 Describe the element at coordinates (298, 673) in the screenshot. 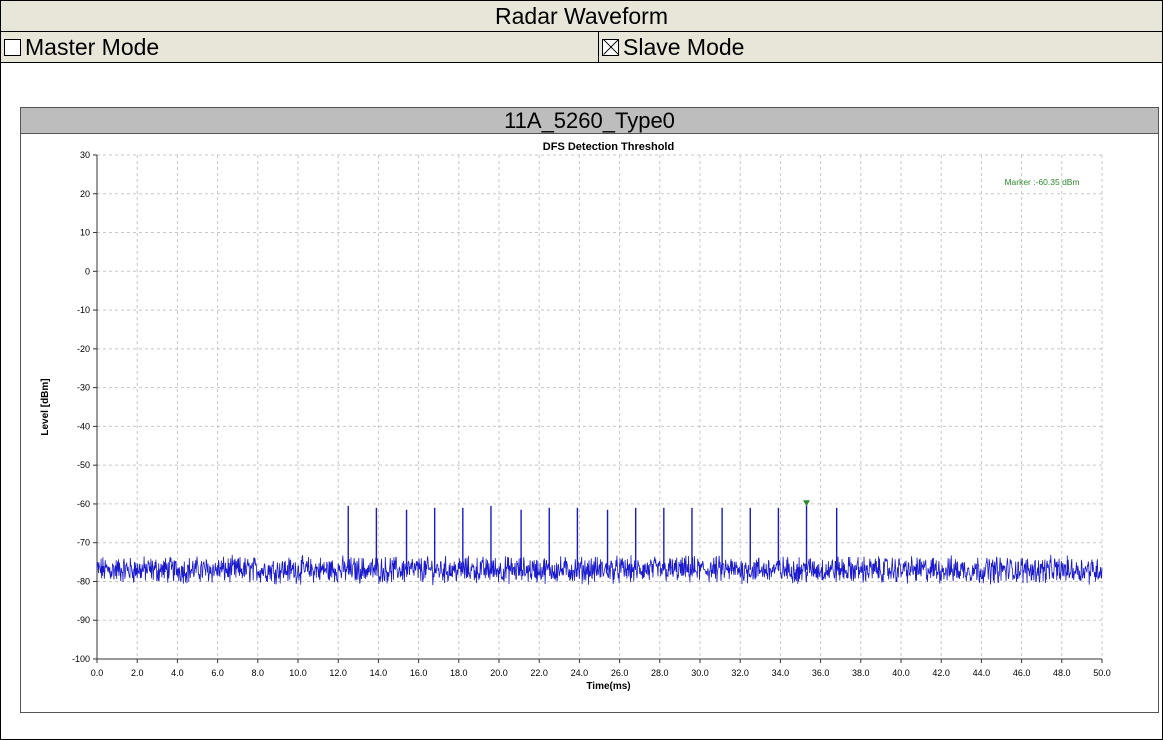

I see `x-tick-label: 10.0` at that location.